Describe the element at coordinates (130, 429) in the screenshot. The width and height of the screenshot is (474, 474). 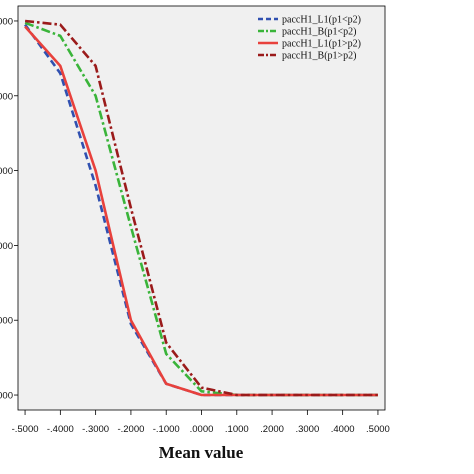
I see `x-tick-label: -.2000` at that location.